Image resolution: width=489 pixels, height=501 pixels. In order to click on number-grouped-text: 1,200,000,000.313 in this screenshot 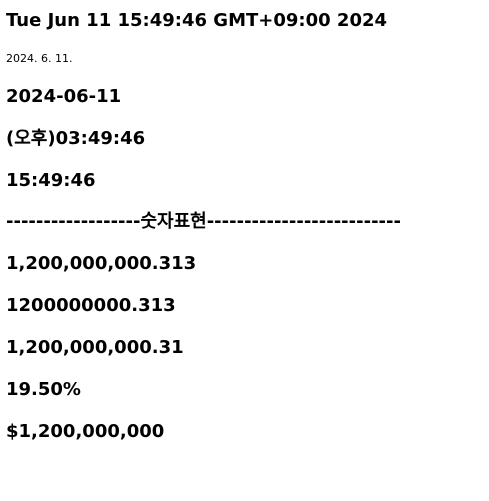, I will do `click(101, 263)`.